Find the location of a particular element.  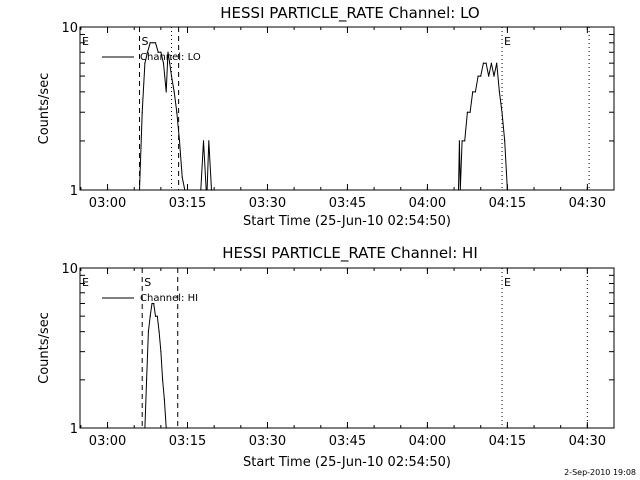

chart-title: HESSI PARTICLE_RATE Channel: HI is located at coordinates (350, 253).